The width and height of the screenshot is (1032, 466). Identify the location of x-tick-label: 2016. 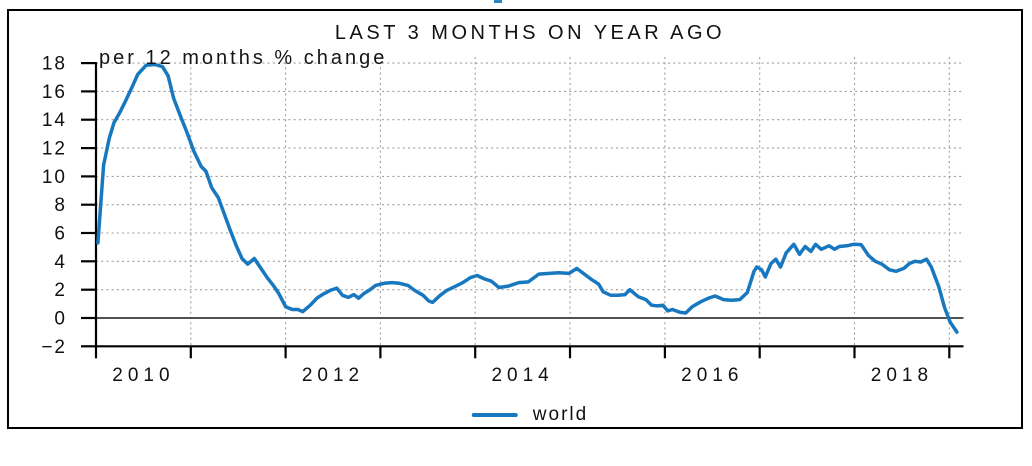
(712, 375).